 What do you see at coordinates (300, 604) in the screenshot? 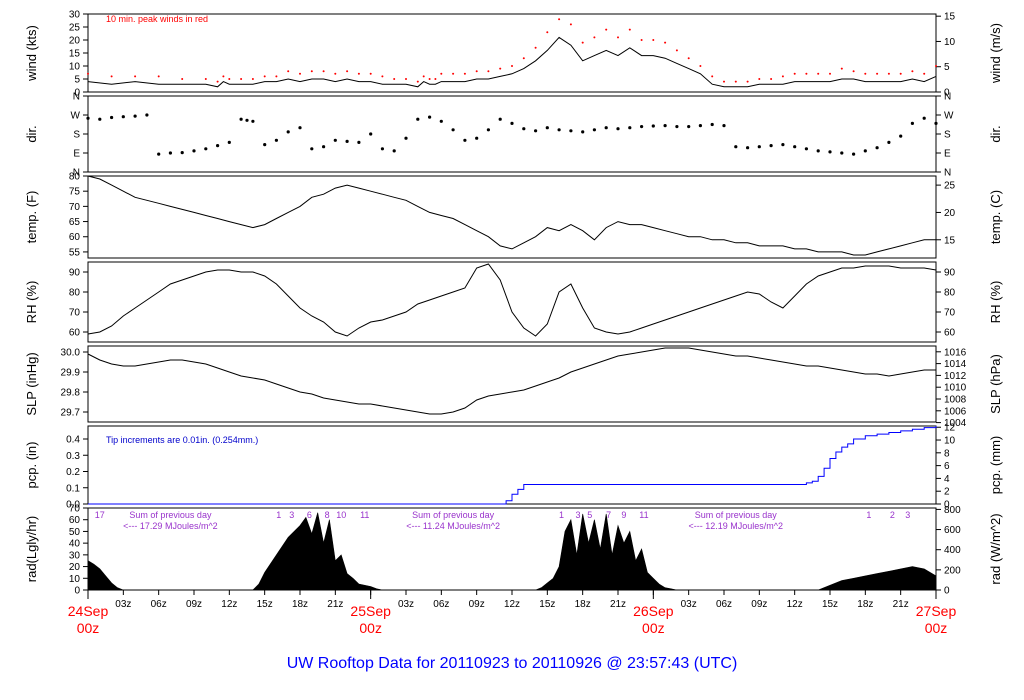
I see `x-tick-label: 18z` at bounding box center [300, 604].